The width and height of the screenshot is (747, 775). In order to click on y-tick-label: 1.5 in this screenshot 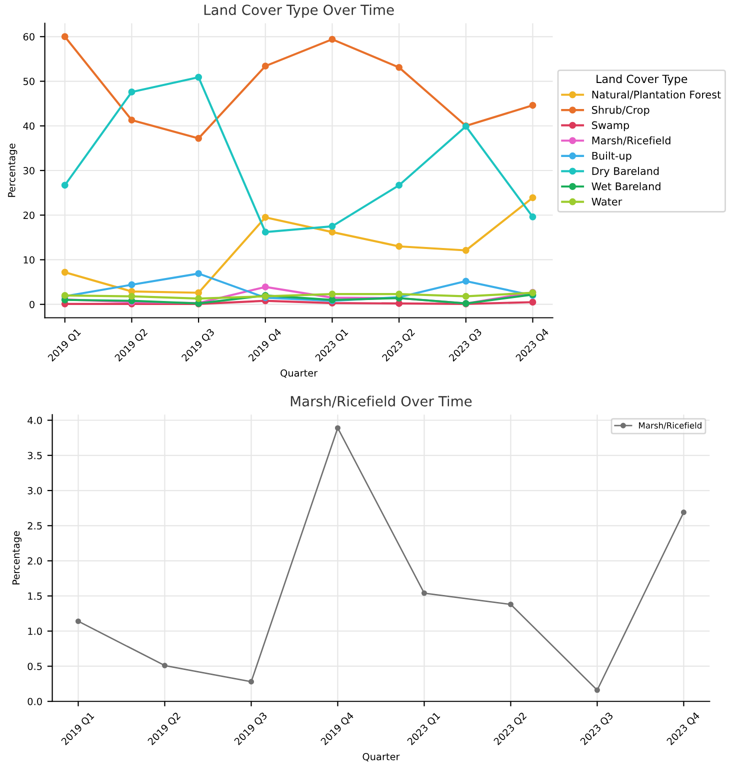, I will do `click(35, 596)`.